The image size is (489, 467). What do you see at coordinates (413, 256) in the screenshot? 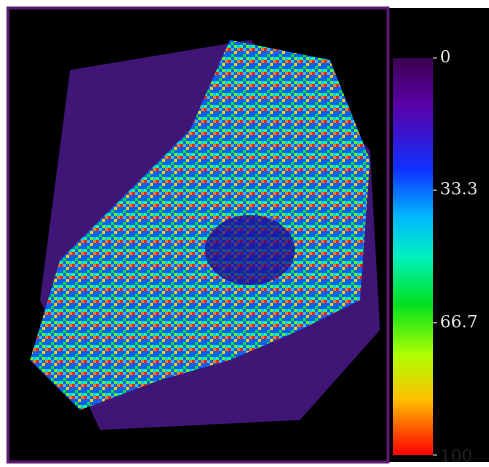
I see `colorbar` at bounding box center [413, 256].